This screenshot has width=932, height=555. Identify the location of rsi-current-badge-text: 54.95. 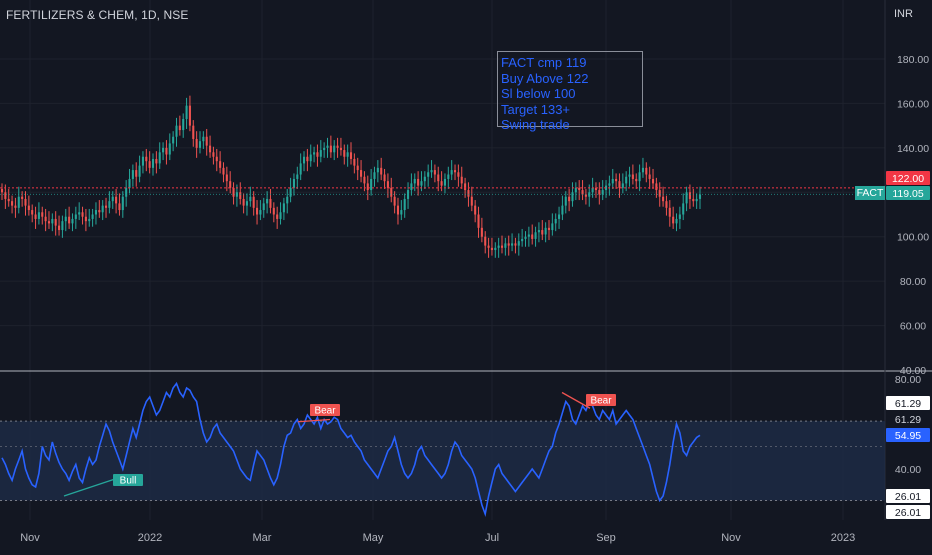
(908, 436).